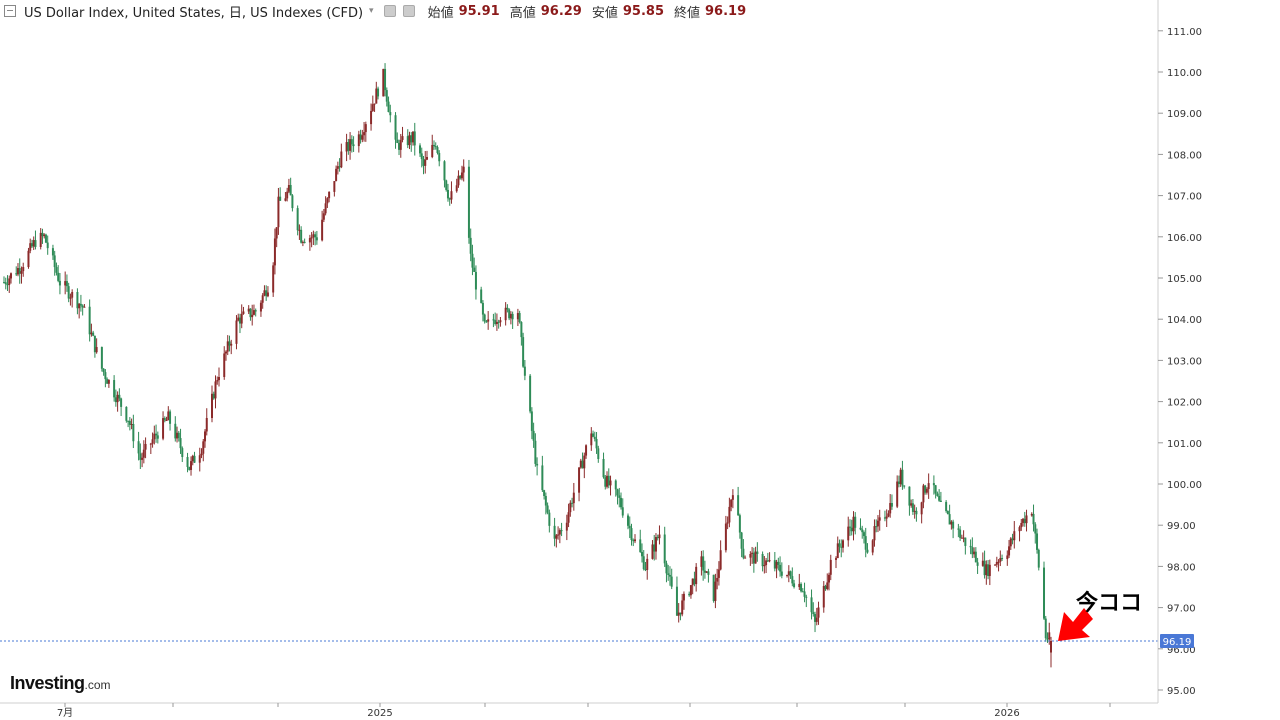 The image size is (1280, 720). Describe the element at coordinates (604, 13) in the screenshot. I see `low-label: 安値` at that location.